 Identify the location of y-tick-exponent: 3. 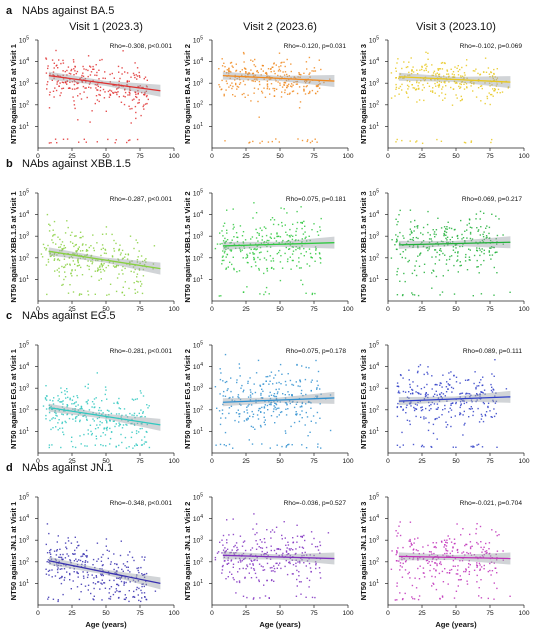
(27, 235).